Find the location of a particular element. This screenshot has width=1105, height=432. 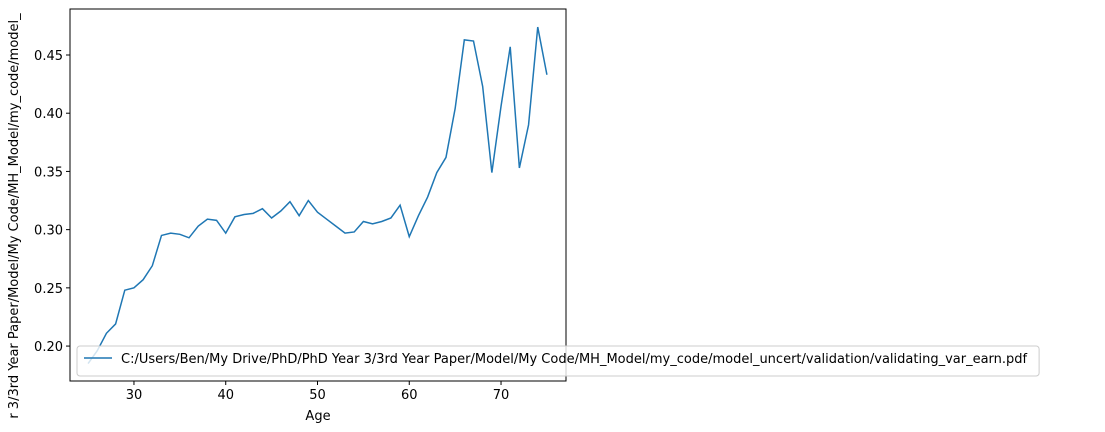

y-tick-label: 0.45 is located at coordinates (48, 56).